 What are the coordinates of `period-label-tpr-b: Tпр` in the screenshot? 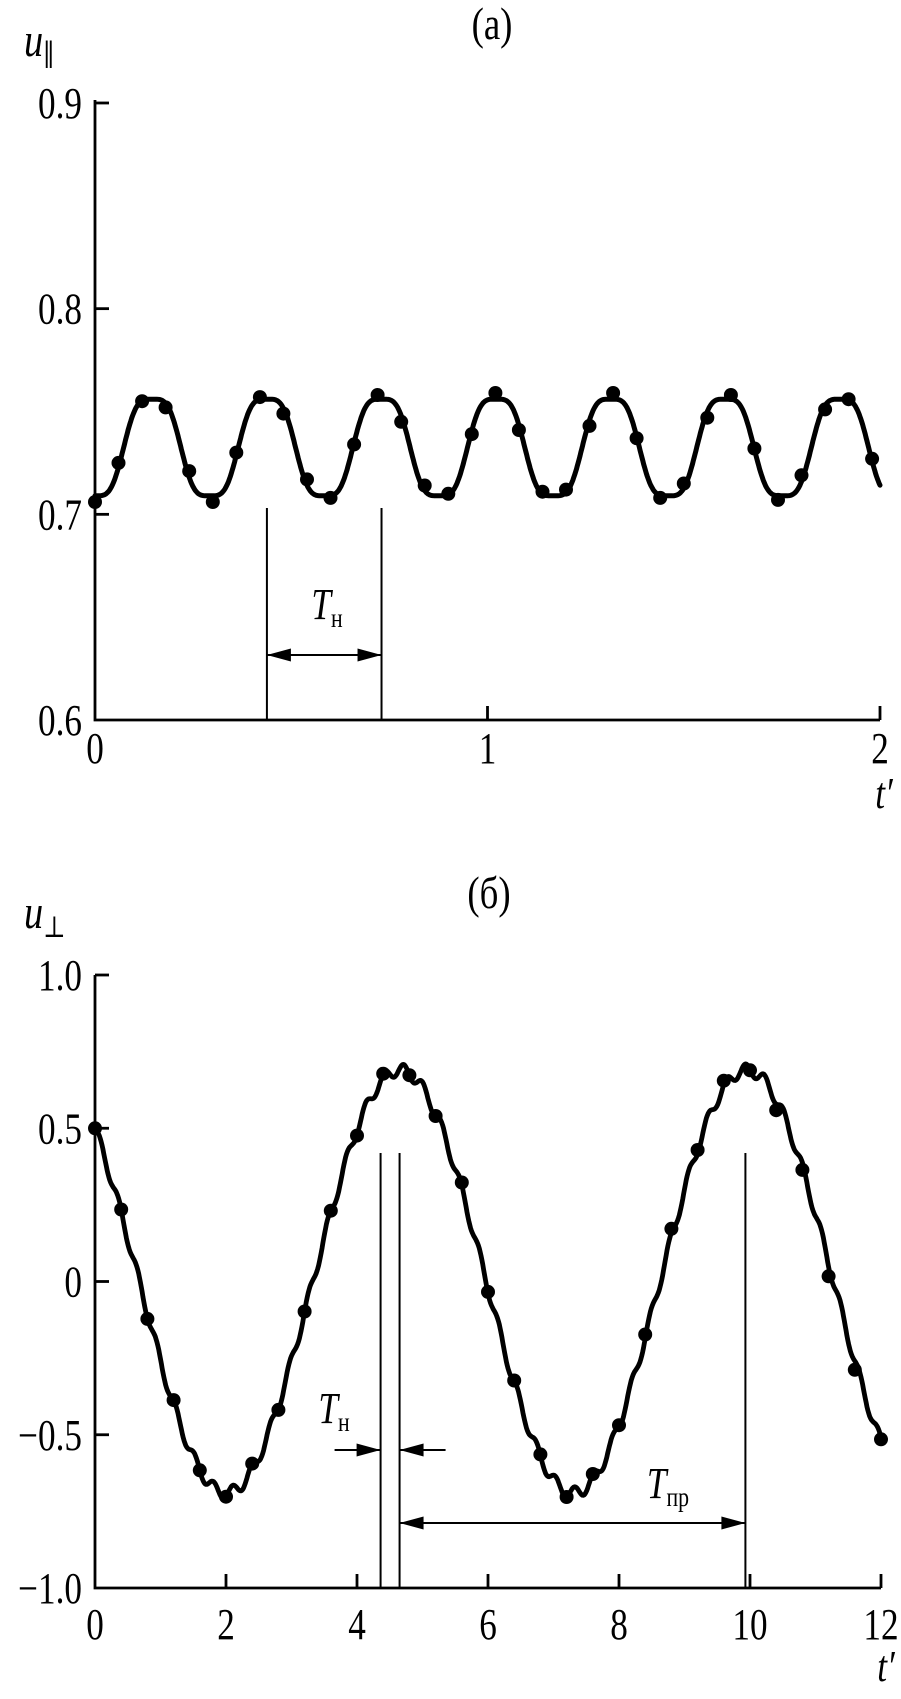 It's located at (668, 1486).